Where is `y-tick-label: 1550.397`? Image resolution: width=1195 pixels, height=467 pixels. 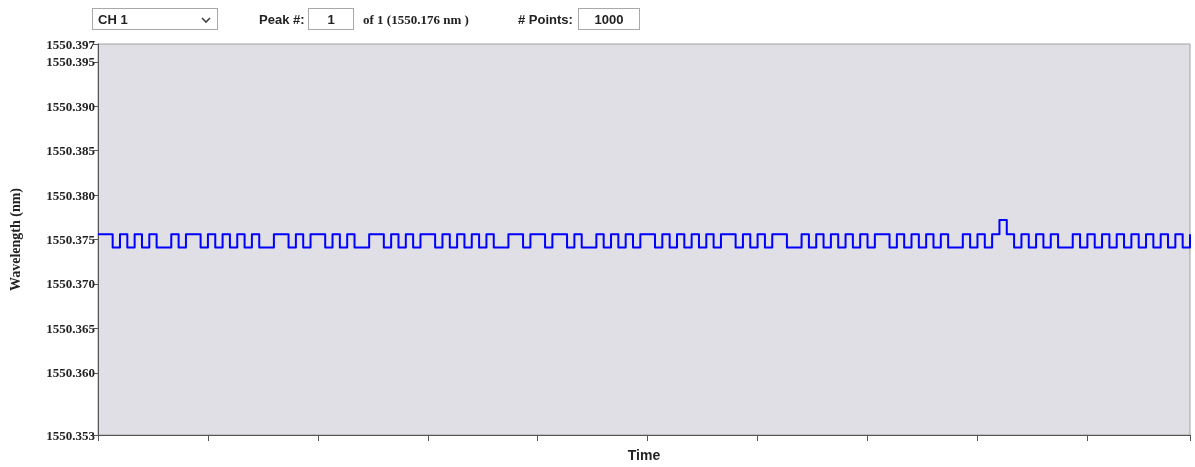
y-tick-label: 1550.397 is located at coordinates (71, 44).